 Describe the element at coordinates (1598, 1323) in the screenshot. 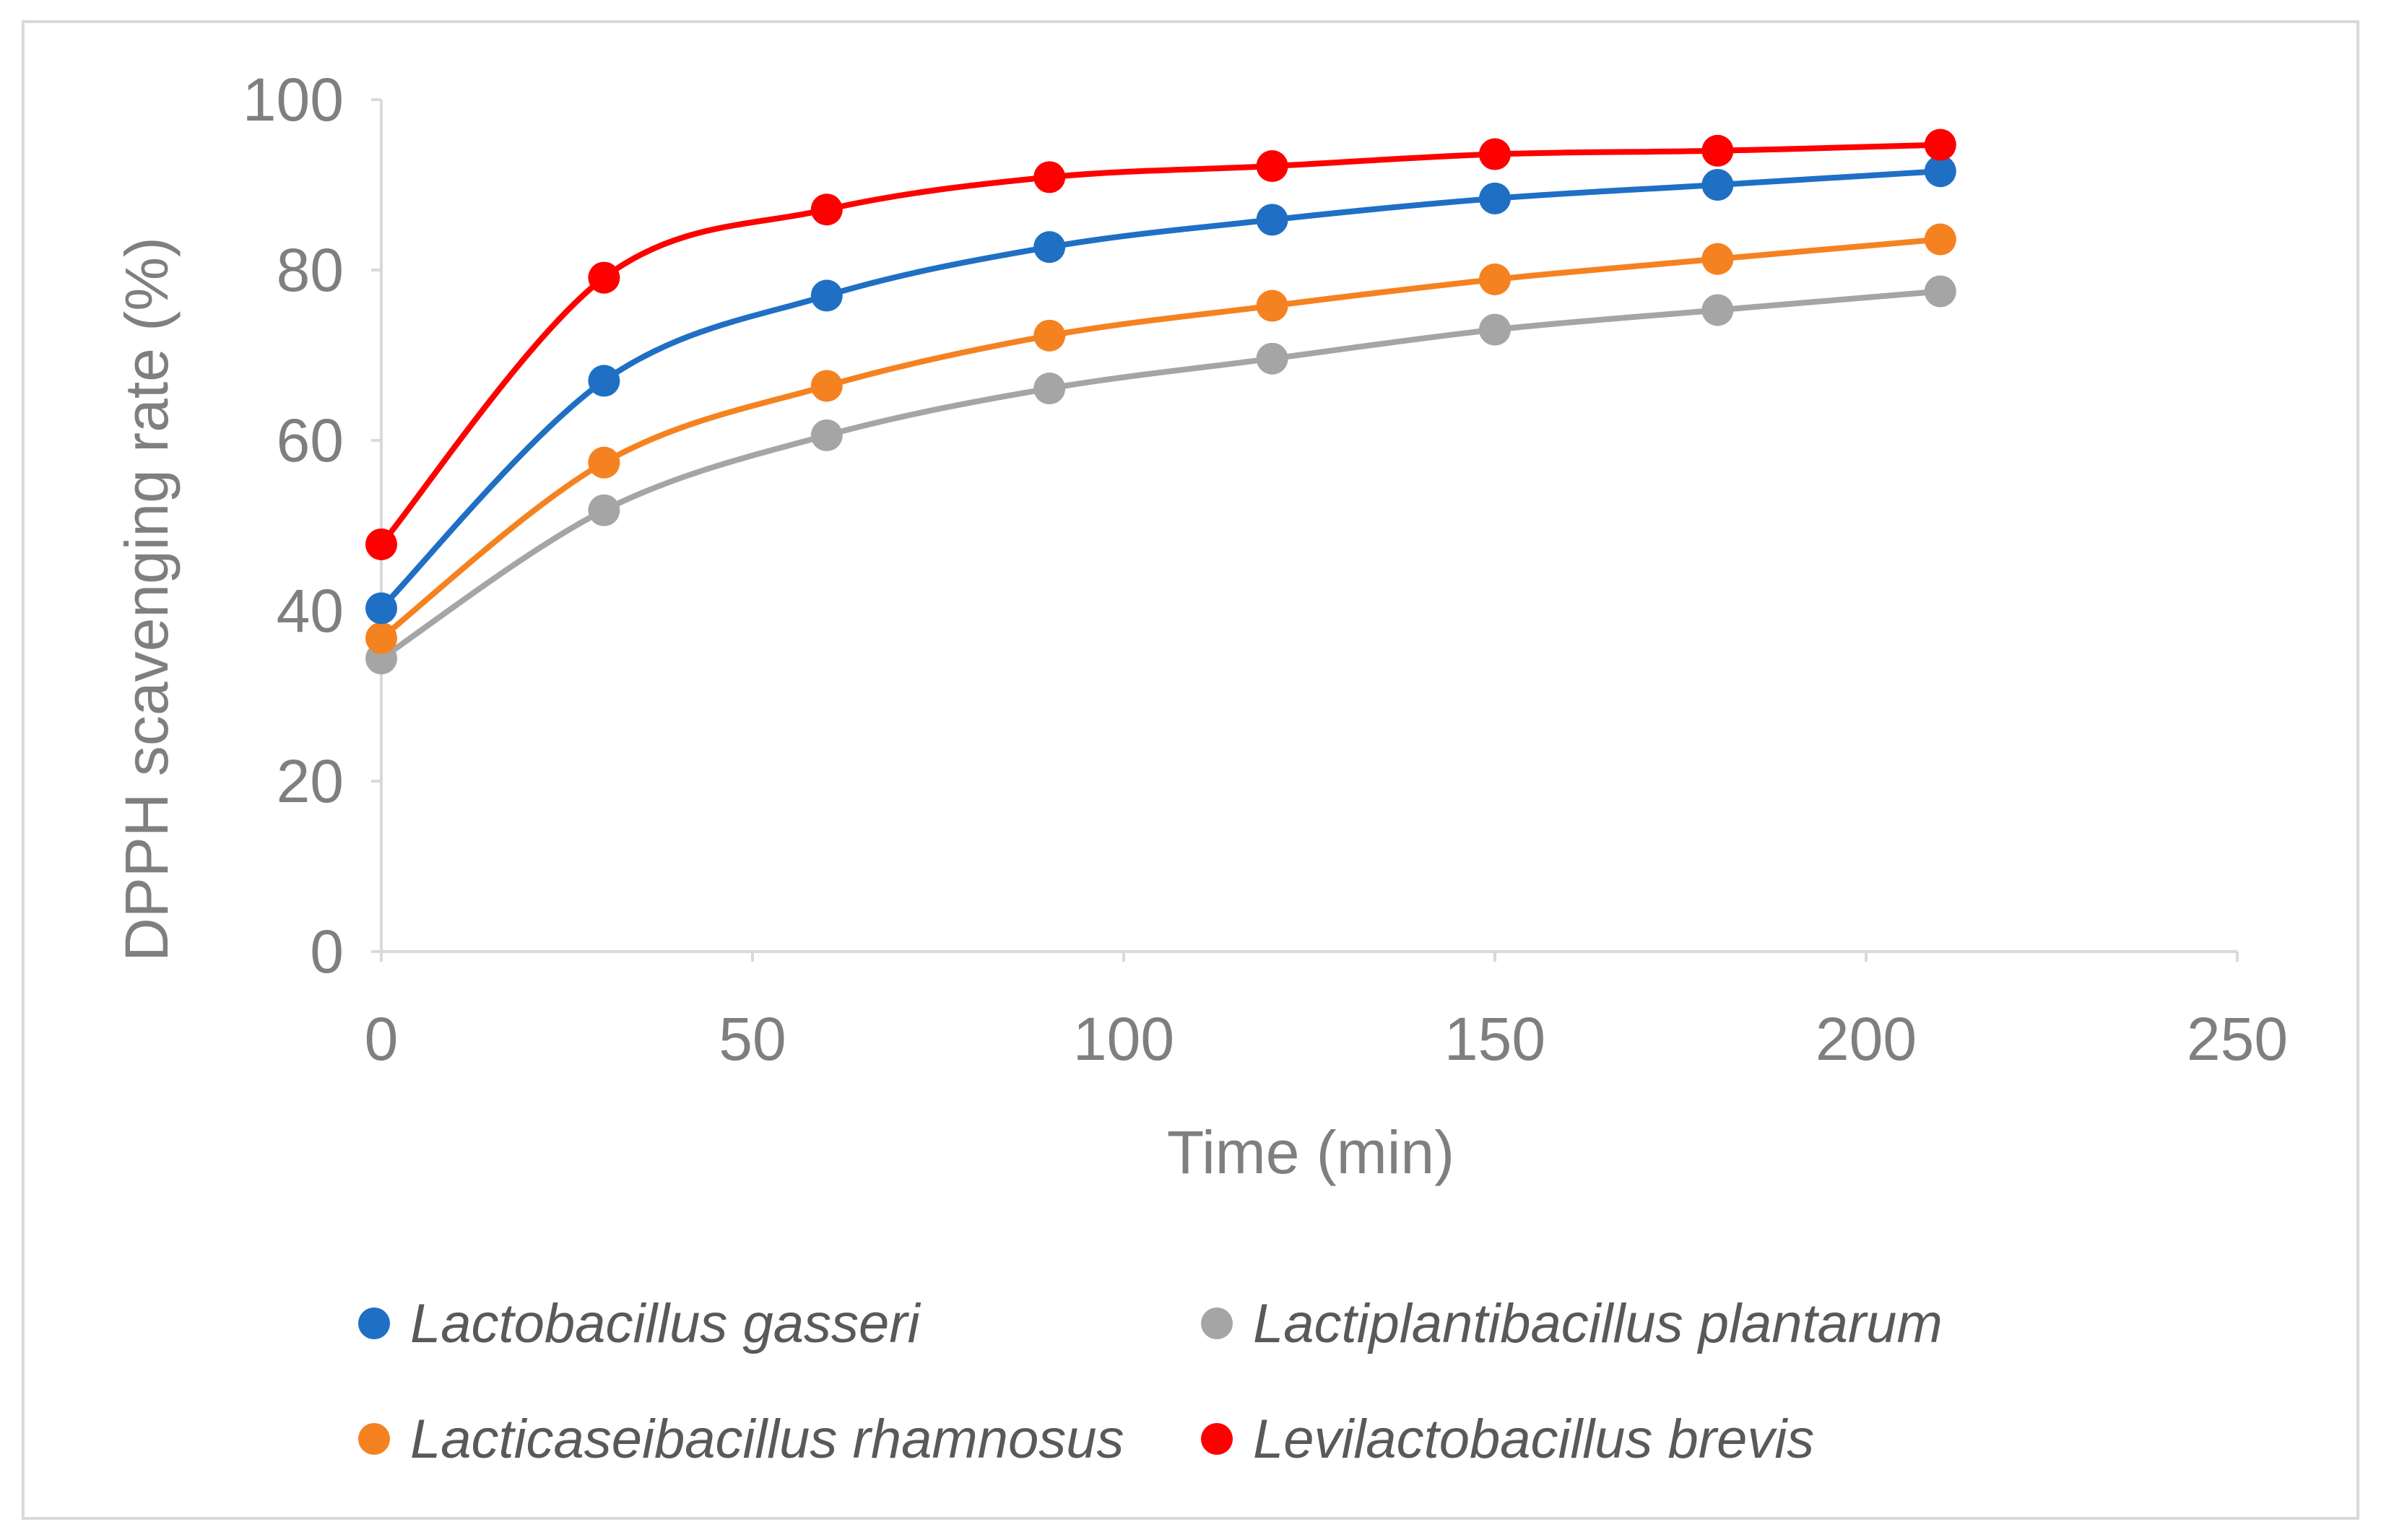

I see `legend-label: Lactiplantibacillus plantarum` at that location.